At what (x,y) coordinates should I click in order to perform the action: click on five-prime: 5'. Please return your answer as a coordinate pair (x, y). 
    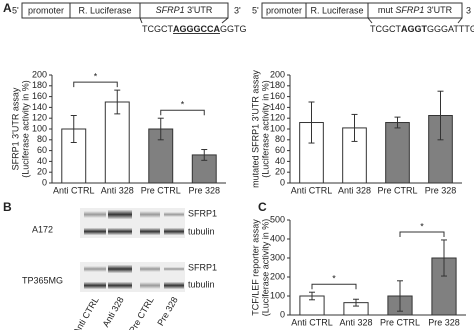
    Looking at the image, I should click on (15, 10).